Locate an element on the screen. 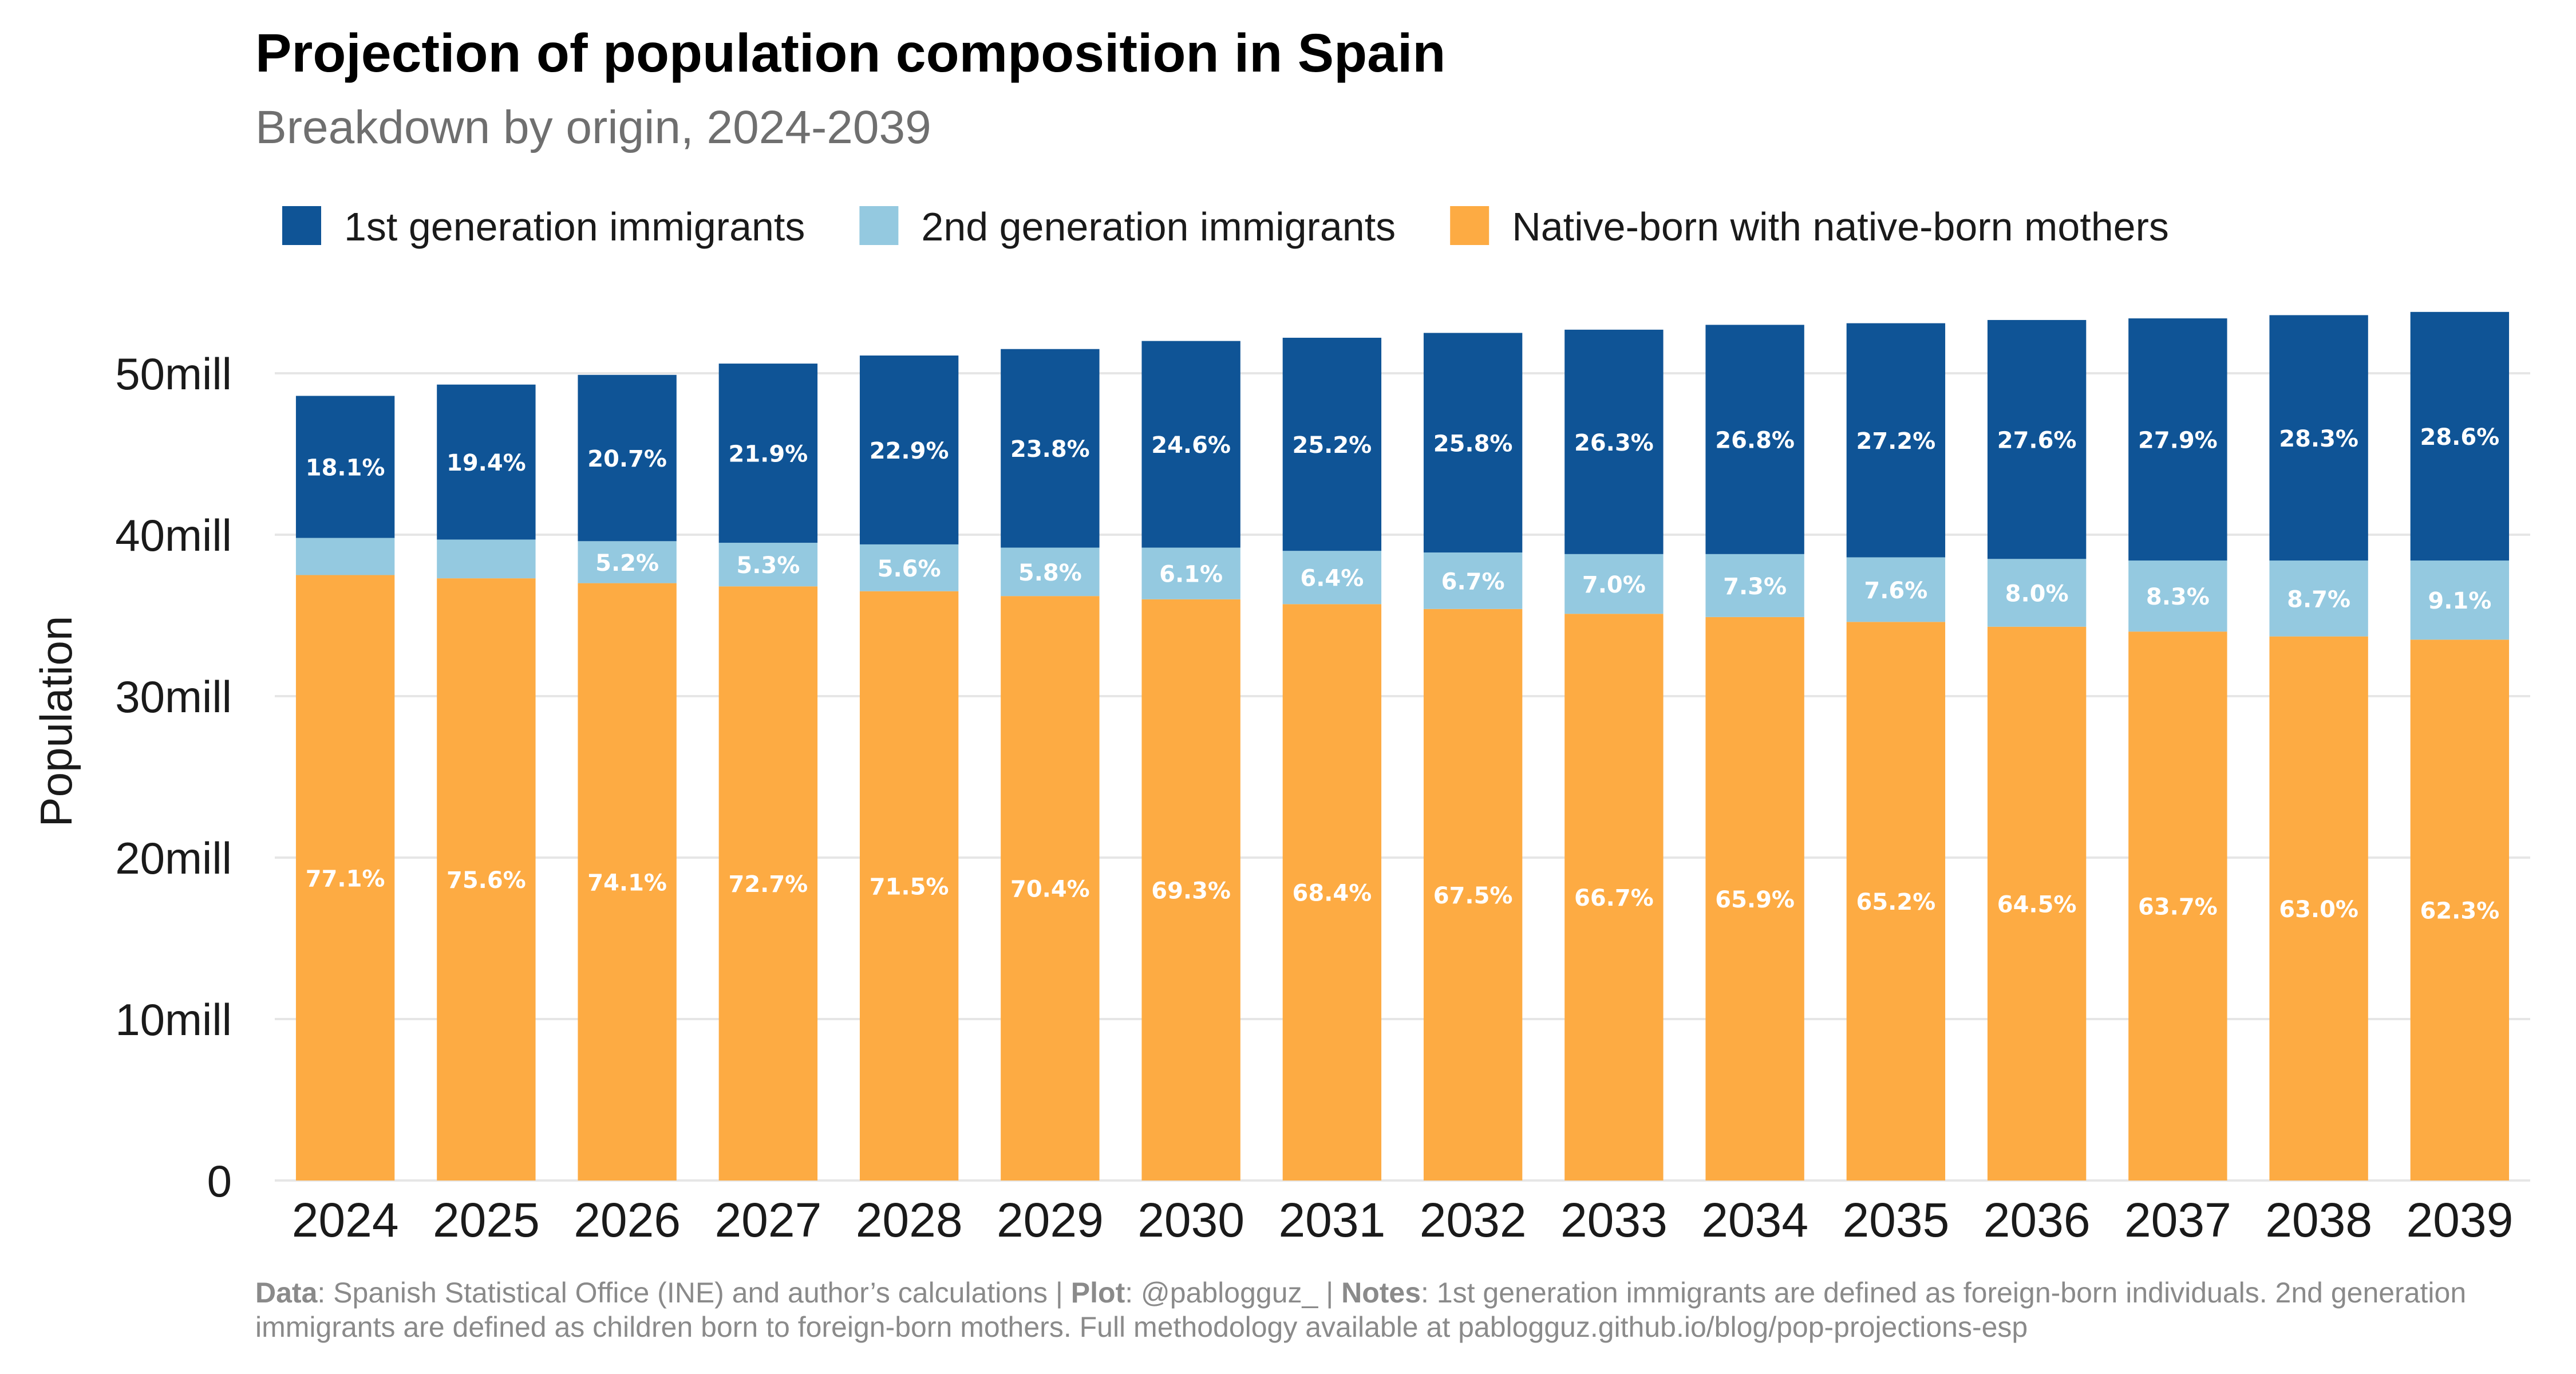 The height and width of the screenshot is (1374, 2576). legend-label: 1st generation immigrants is located at coordinates (574, 227).